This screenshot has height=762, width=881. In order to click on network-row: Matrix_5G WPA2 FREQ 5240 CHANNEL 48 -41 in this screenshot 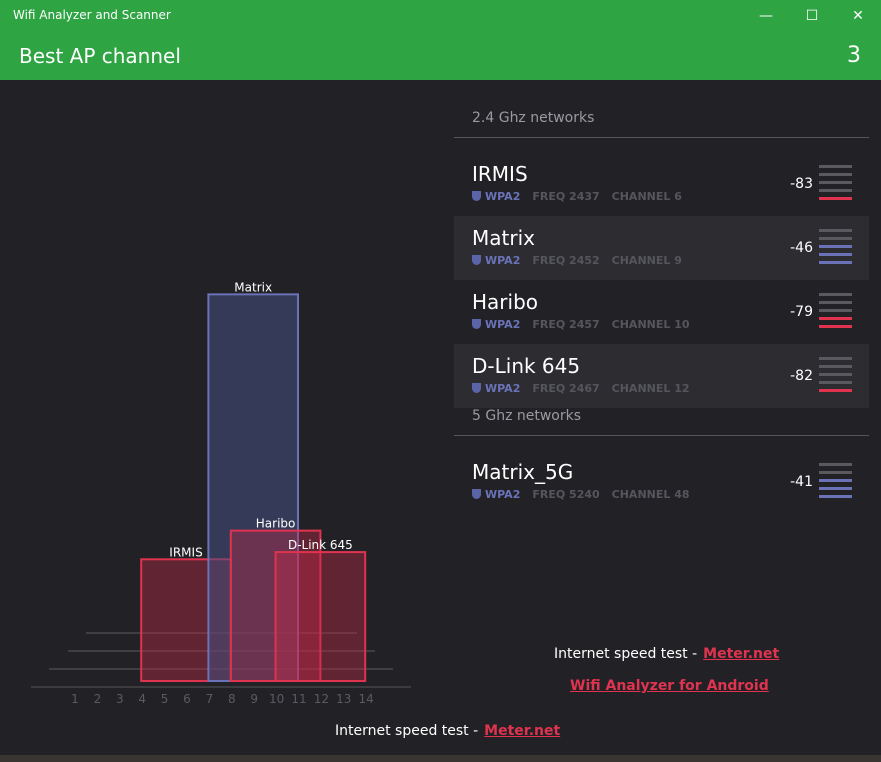, I will do `click(661, 482)`.